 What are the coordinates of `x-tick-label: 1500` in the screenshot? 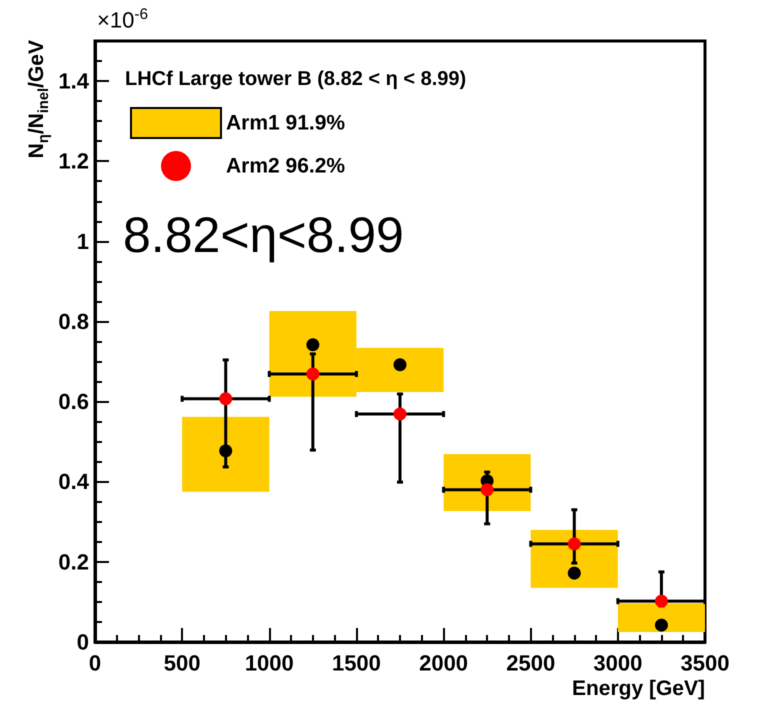 It's located at (356, 663).